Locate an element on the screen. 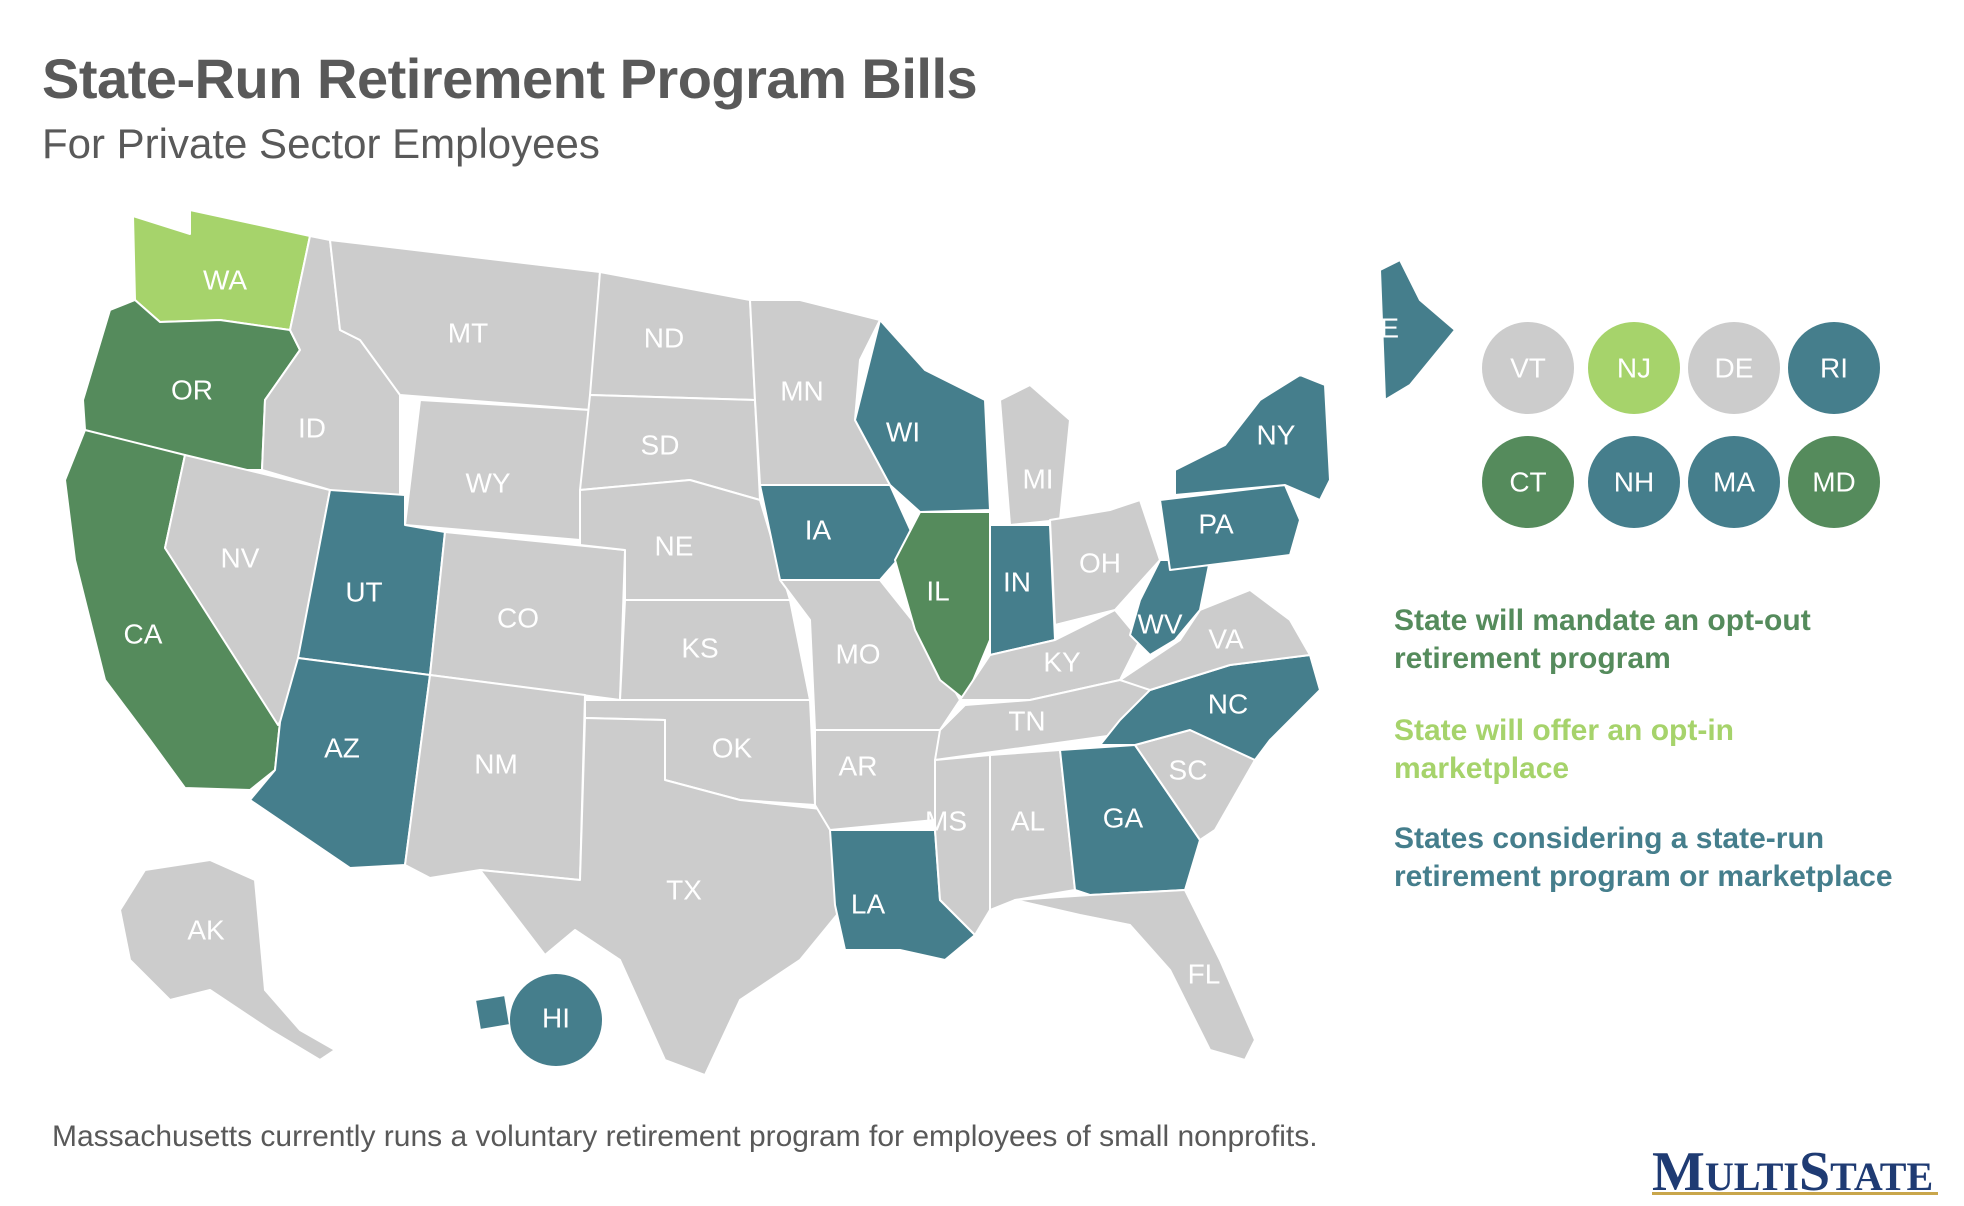  small-state-circle-VT is located at coordinates (1528, 368).